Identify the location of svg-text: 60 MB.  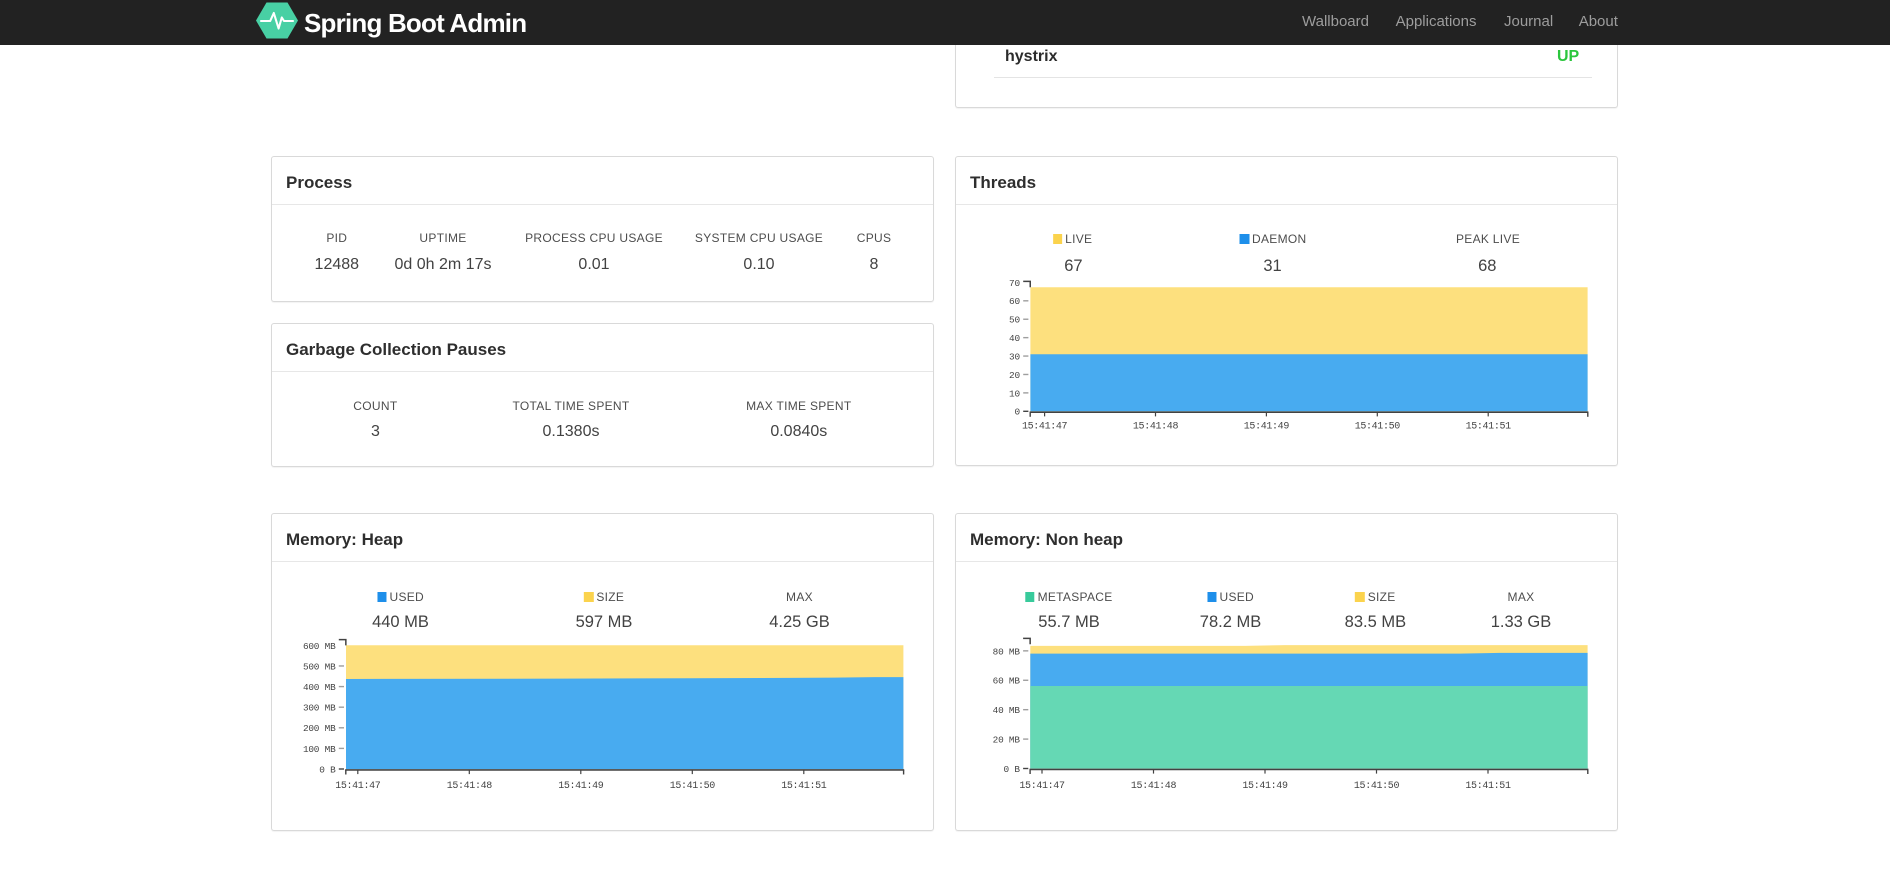
(1007, 681).